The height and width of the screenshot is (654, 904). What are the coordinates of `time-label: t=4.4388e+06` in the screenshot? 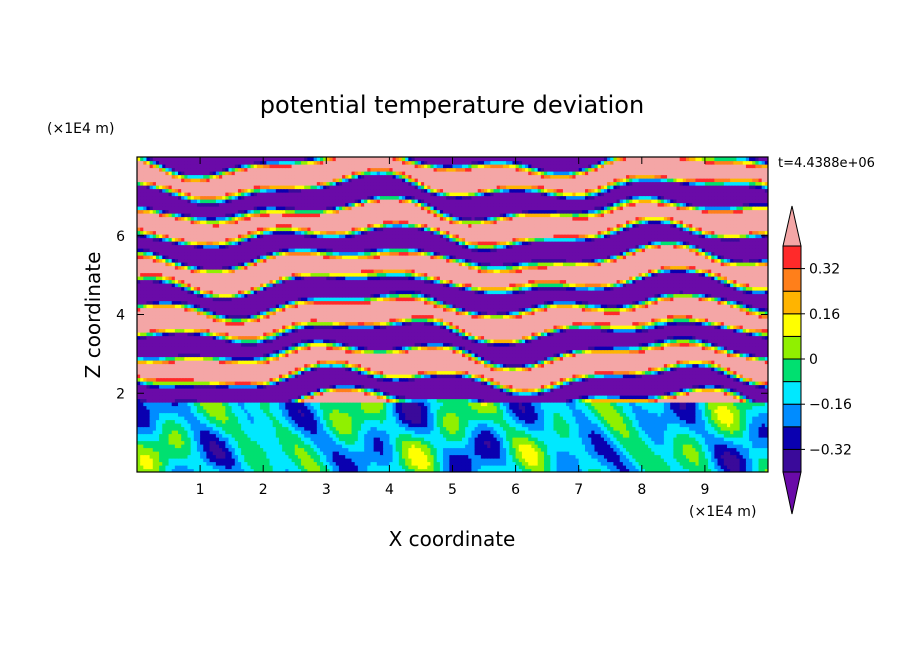 It's located at (826, 163).